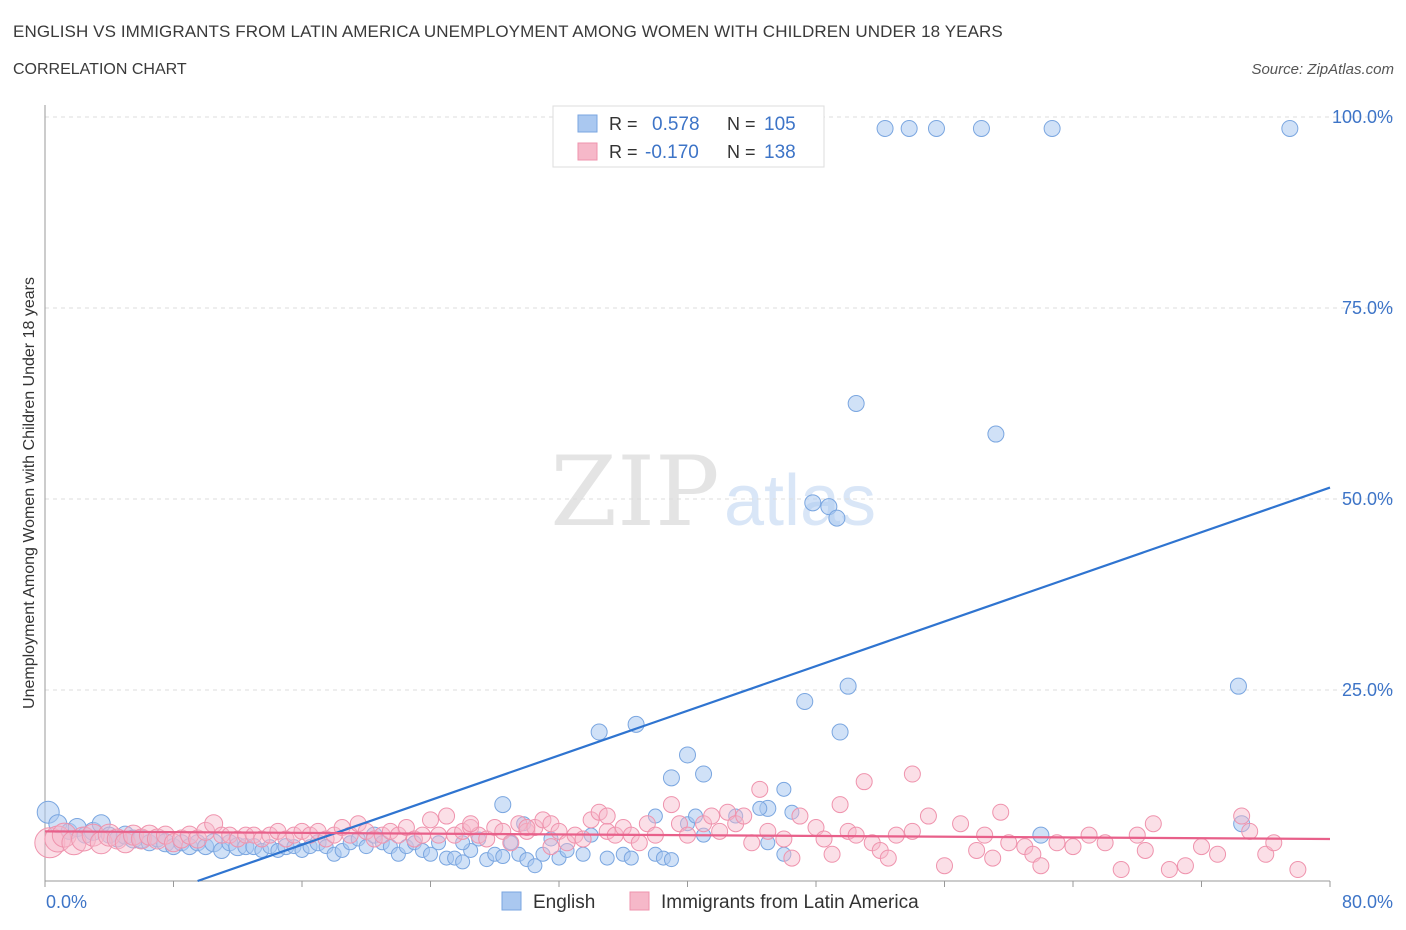 This screenshot has width=1406, height=930. I want to click on latin-america-trendline, so click(687, 835).